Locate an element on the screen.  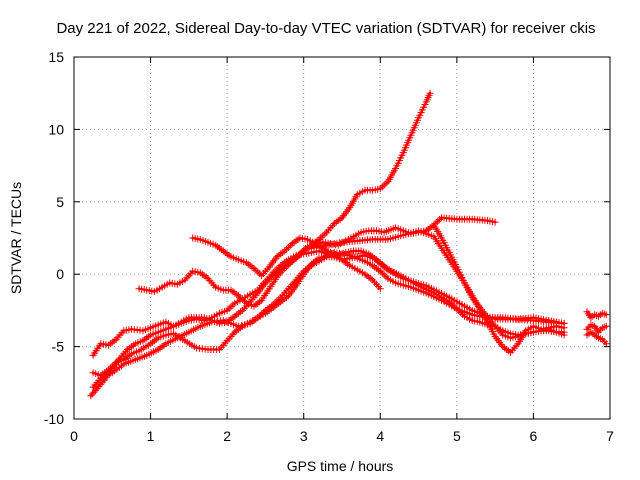
x-axis-label: GPS time / hours is located at coordinates (340, 466).